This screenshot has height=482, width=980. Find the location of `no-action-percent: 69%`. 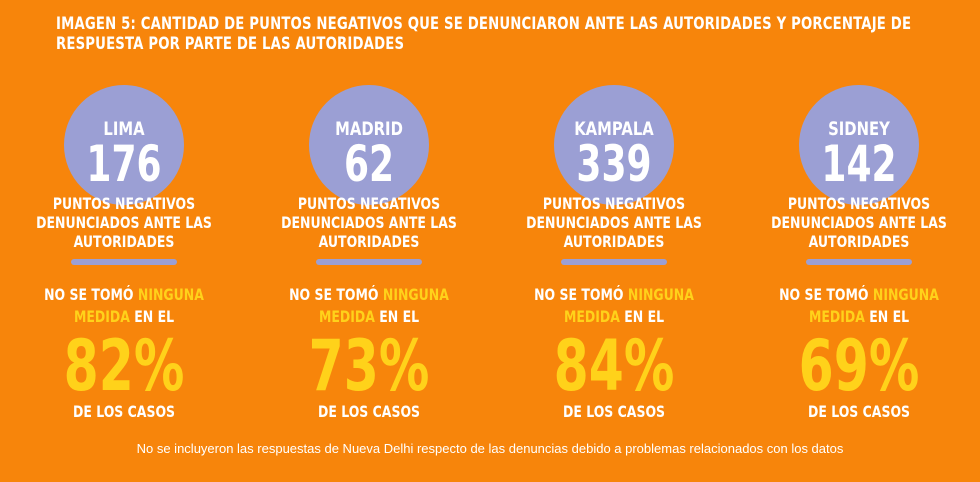

no-action-percent: 69% is located at coordinates (859, 366).